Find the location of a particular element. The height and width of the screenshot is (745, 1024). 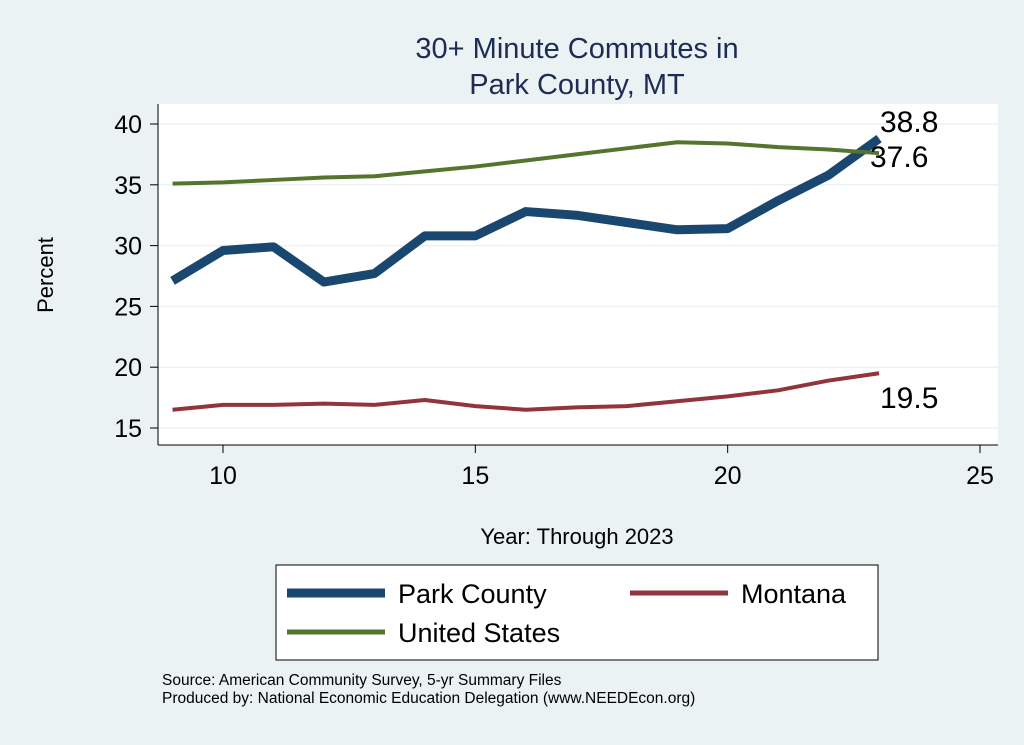

y-tick-label: 40 is located at coordinates (128, 125).